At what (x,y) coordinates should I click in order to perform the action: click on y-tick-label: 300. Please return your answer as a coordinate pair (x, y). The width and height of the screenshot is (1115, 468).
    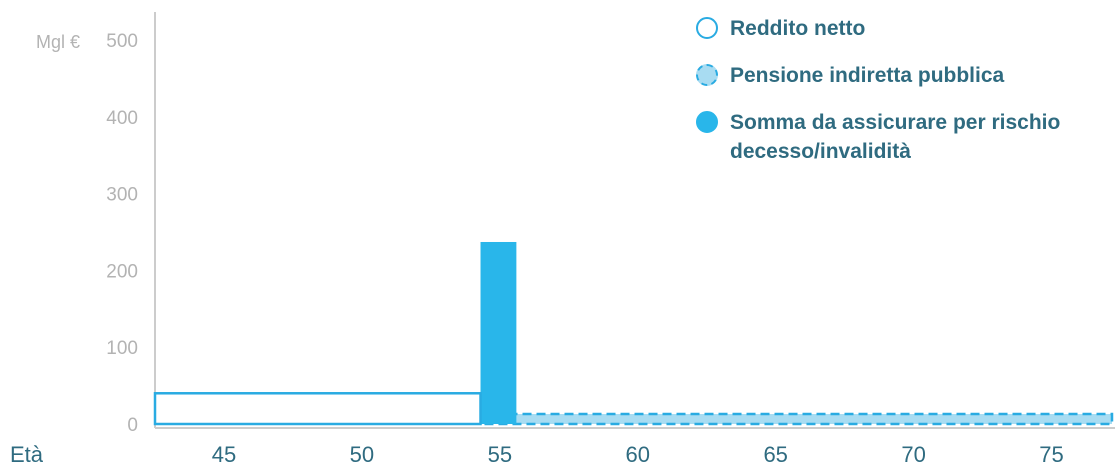
    Looking at the image, I should click on (122, 195).